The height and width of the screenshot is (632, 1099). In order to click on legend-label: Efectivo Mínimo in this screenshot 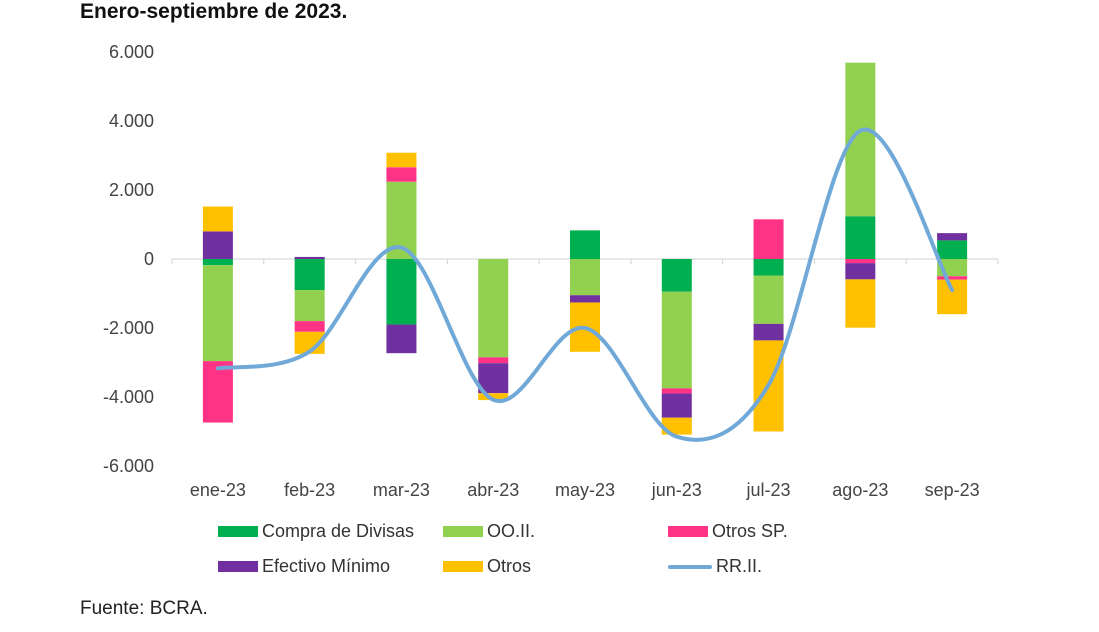, I will do `click(326, 566)`.